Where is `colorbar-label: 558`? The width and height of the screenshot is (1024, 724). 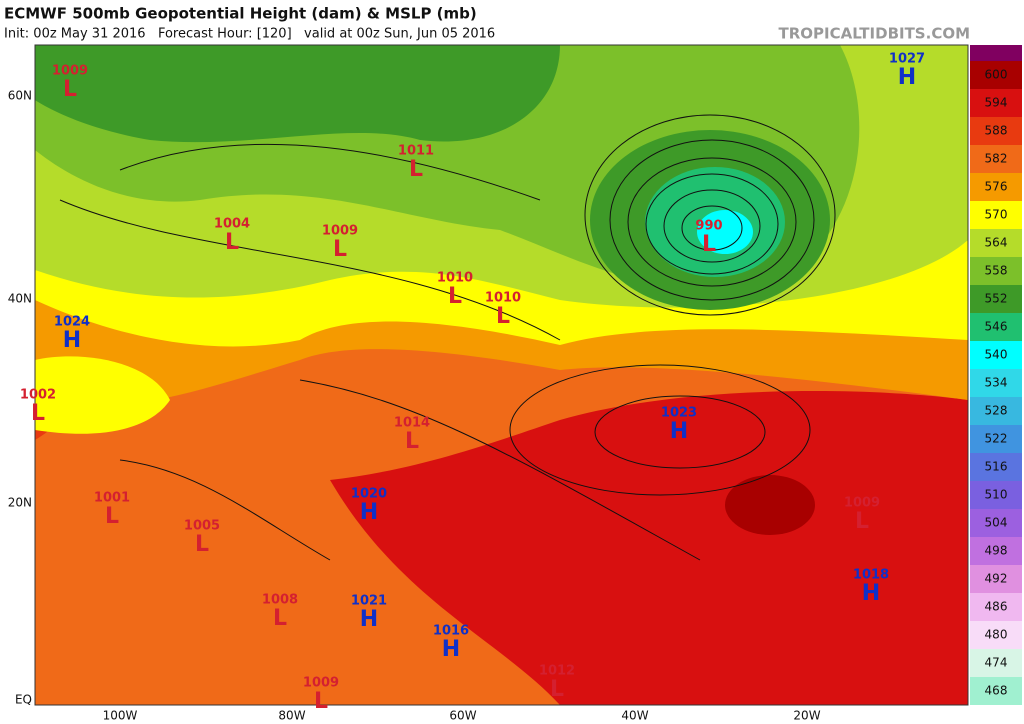 colorbar-label: 558 is located at coordinates (996, 271).